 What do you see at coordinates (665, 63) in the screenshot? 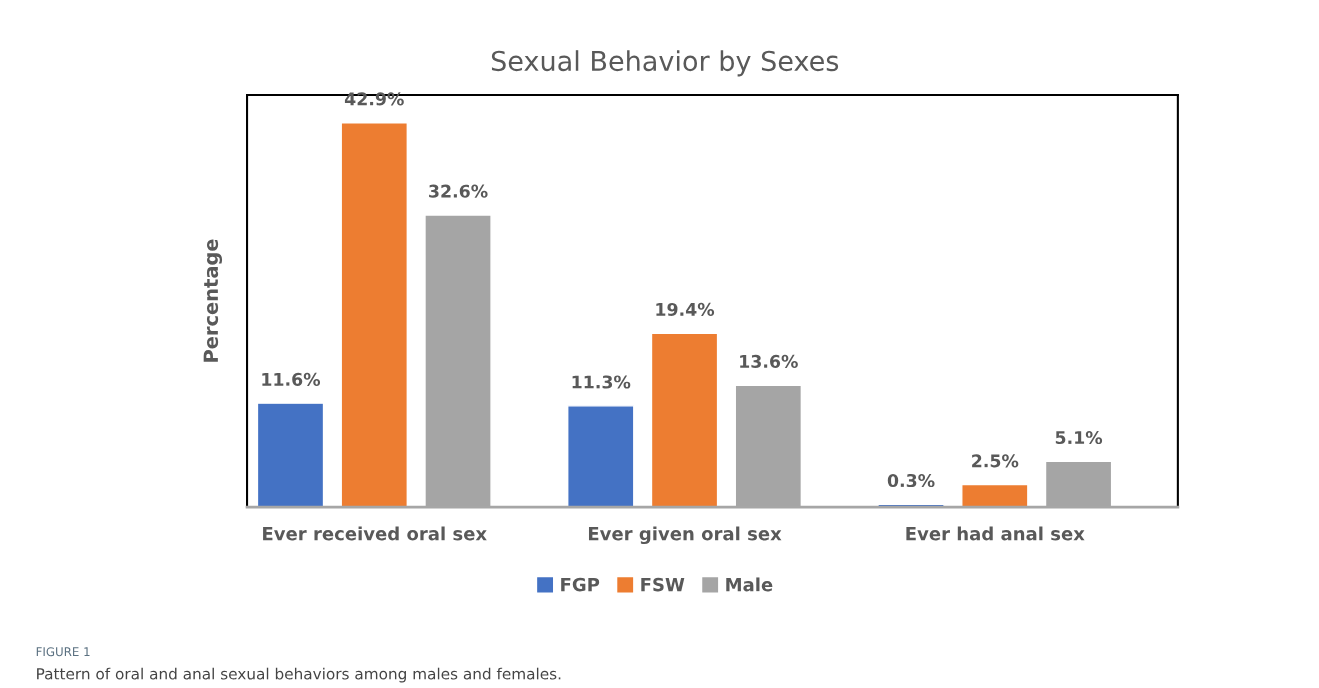
I see `chart-title: Sexual Behavior by Sexes` at bounding box center [665, 63].